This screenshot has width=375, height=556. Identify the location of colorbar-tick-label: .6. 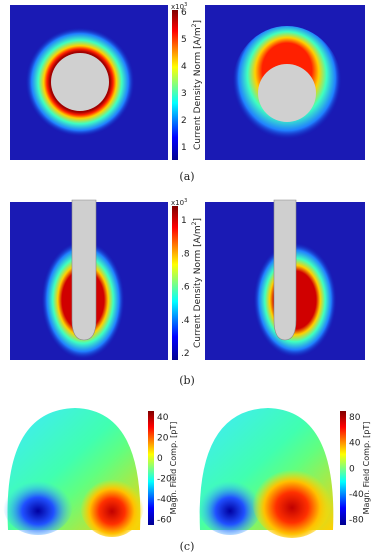
(185, 288).